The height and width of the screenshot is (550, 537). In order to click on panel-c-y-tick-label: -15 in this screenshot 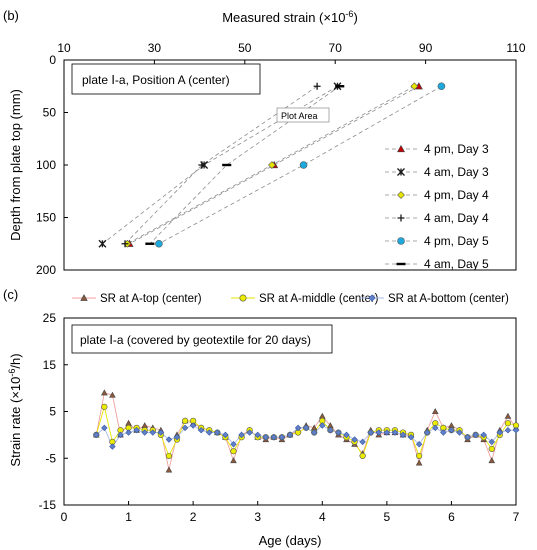, I will do `click(48, 505)`.